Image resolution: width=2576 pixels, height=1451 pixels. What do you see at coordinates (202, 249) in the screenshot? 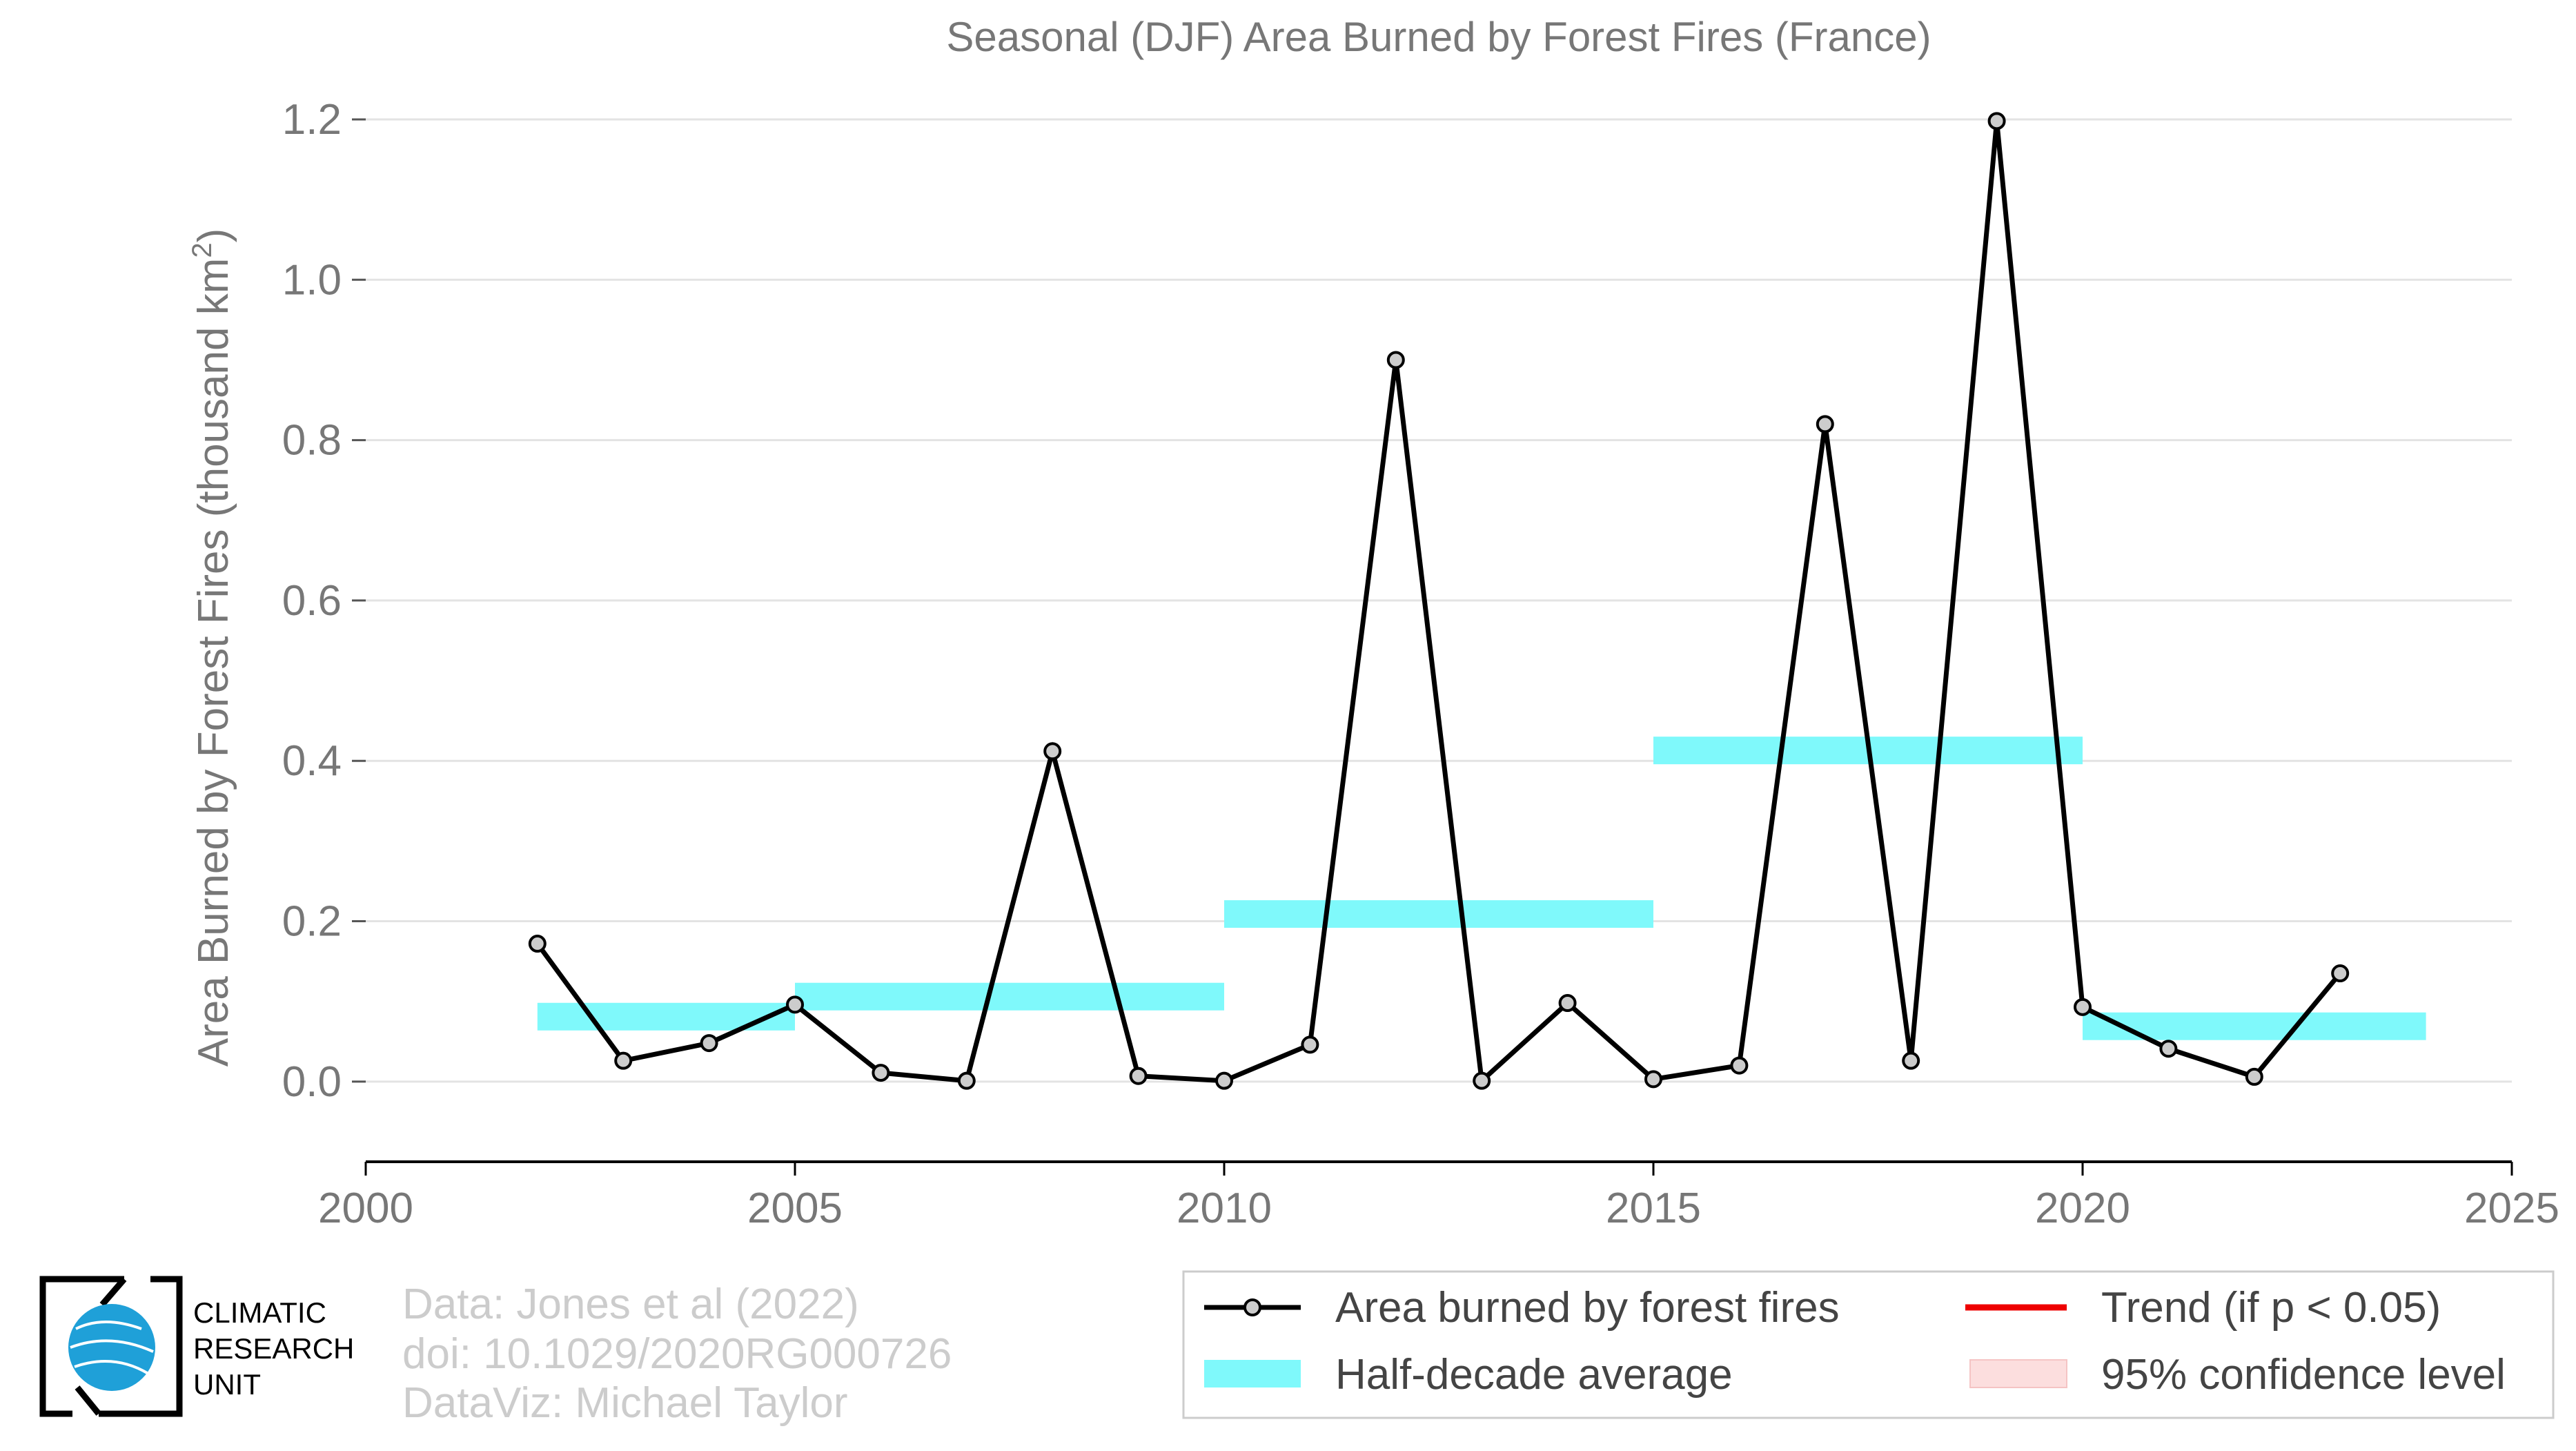
I see `y-axis-label-superscript: 2` at bounding box center [202, 249].